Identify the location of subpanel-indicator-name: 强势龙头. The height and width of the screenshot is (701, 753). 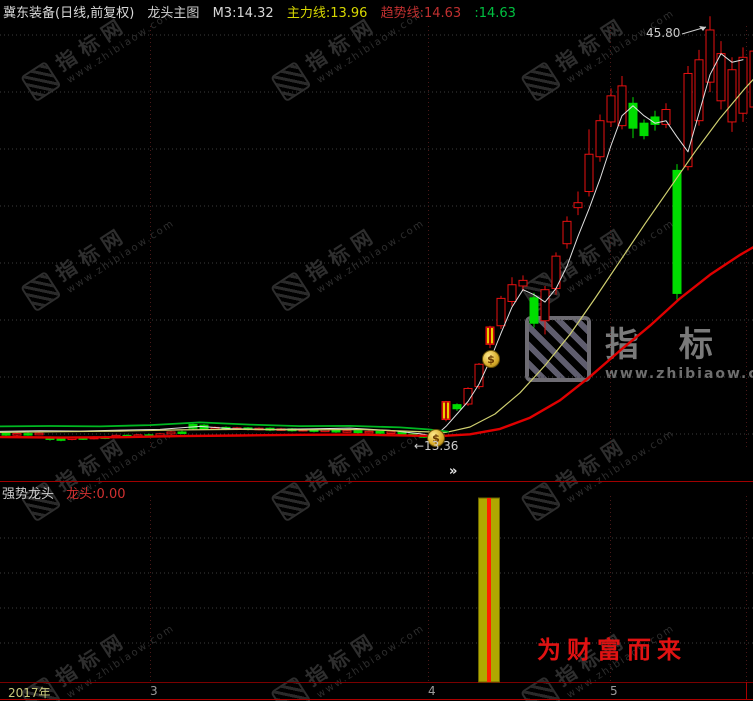
(28, 494).